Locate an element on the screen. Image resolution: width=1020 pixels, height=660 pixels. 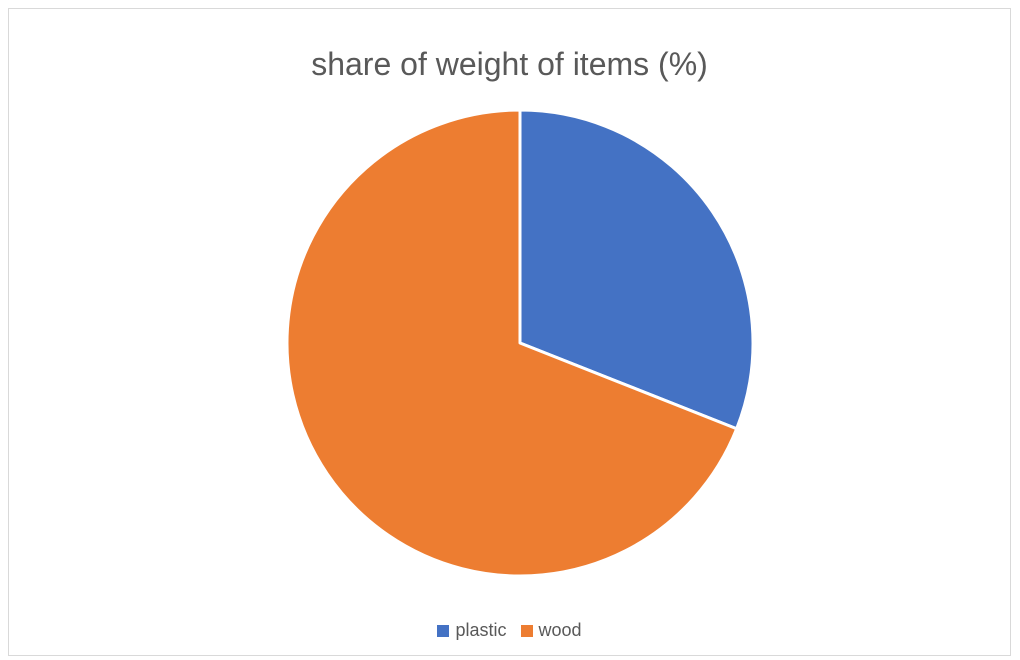
legend-item-plastic: plastic is located at coordinates (472, 630).